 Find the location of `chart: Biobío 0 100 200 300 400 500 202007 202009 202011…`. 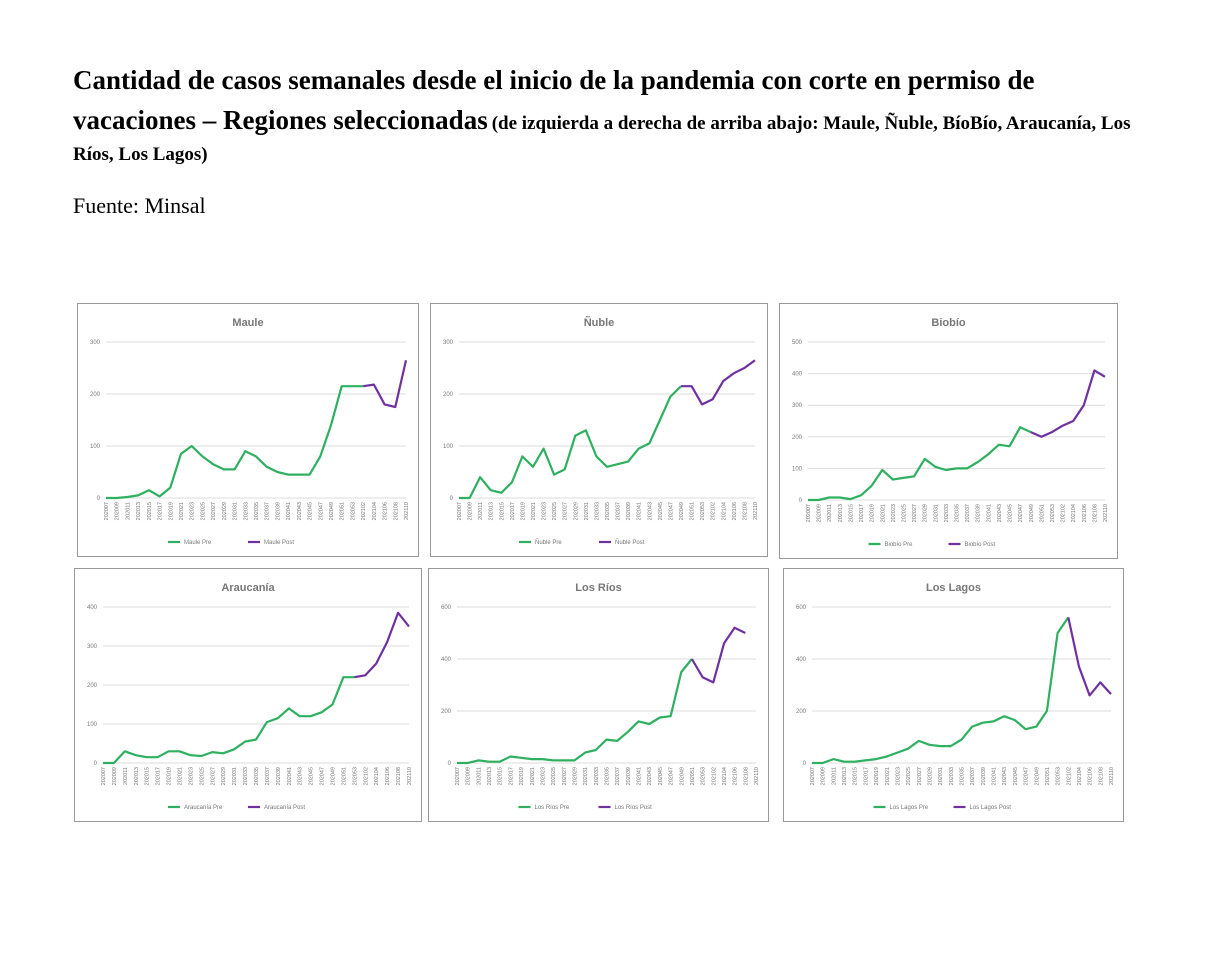

chart: Biobío 0 100 200 300 400 500 202007 202009 202011… is located at coordinates (948, 431).